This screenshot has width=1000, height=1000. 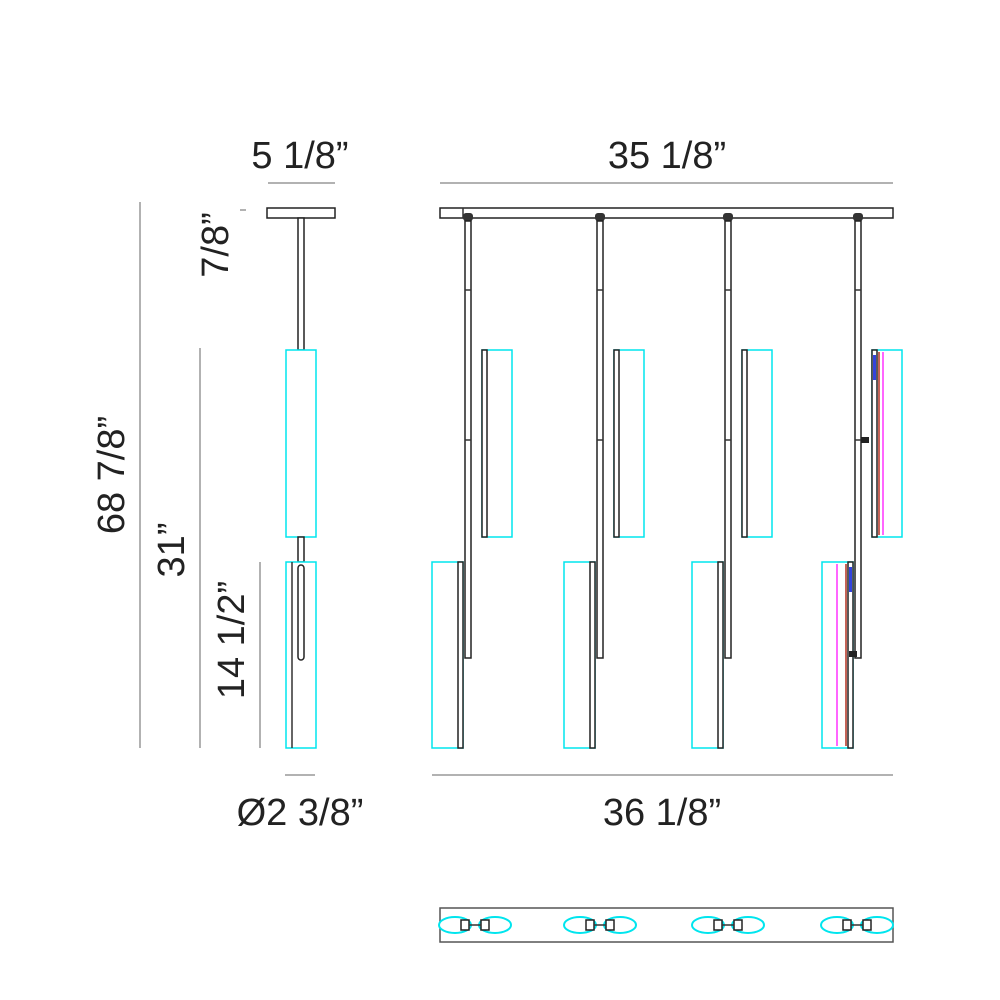 I want to click on upper-shade, so click(x=301, y=443).